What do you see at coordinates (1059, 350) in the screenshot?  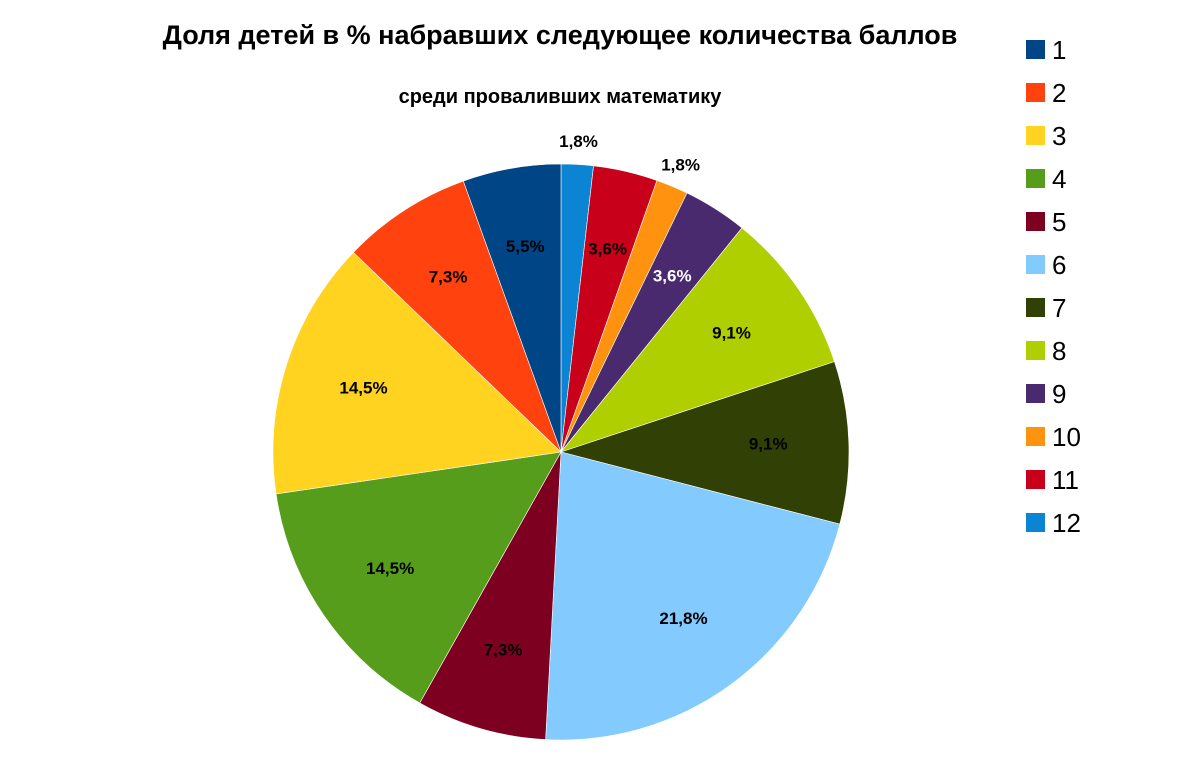 I see `legend-label: 8` at bounding box center [1059, 350].